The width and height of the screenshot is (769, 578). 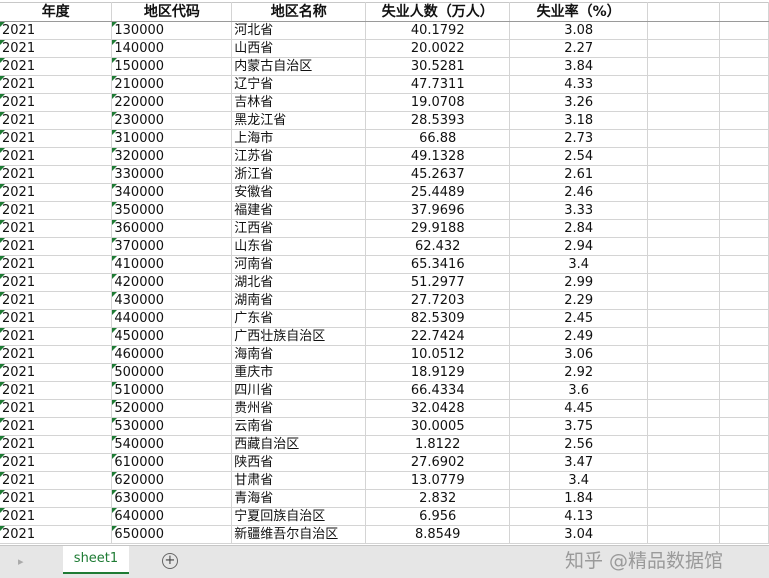 What do you see at coordinates (299, 390) in the screenshot?
I see `cell: 四川省` at bounding box center [299, 390].